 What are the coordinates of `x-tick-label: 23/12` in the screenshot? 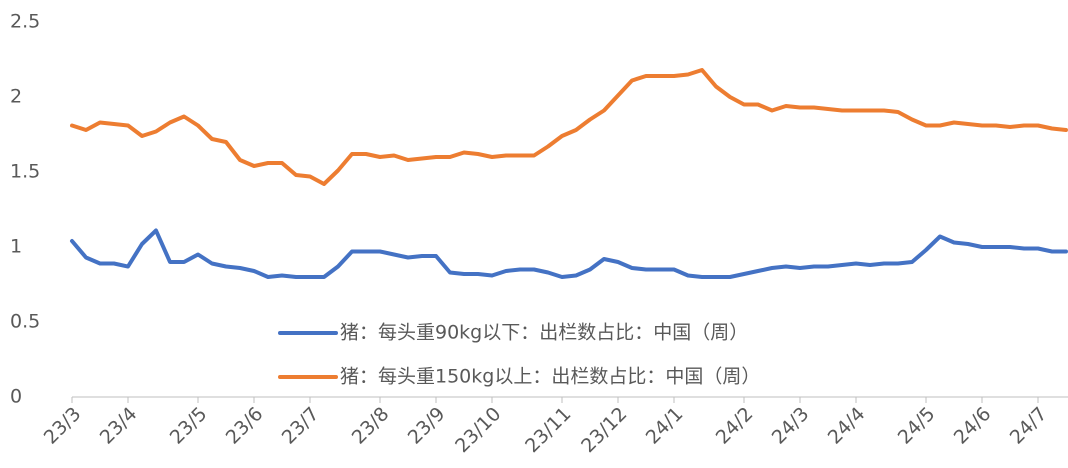 It's located at (604, 430).